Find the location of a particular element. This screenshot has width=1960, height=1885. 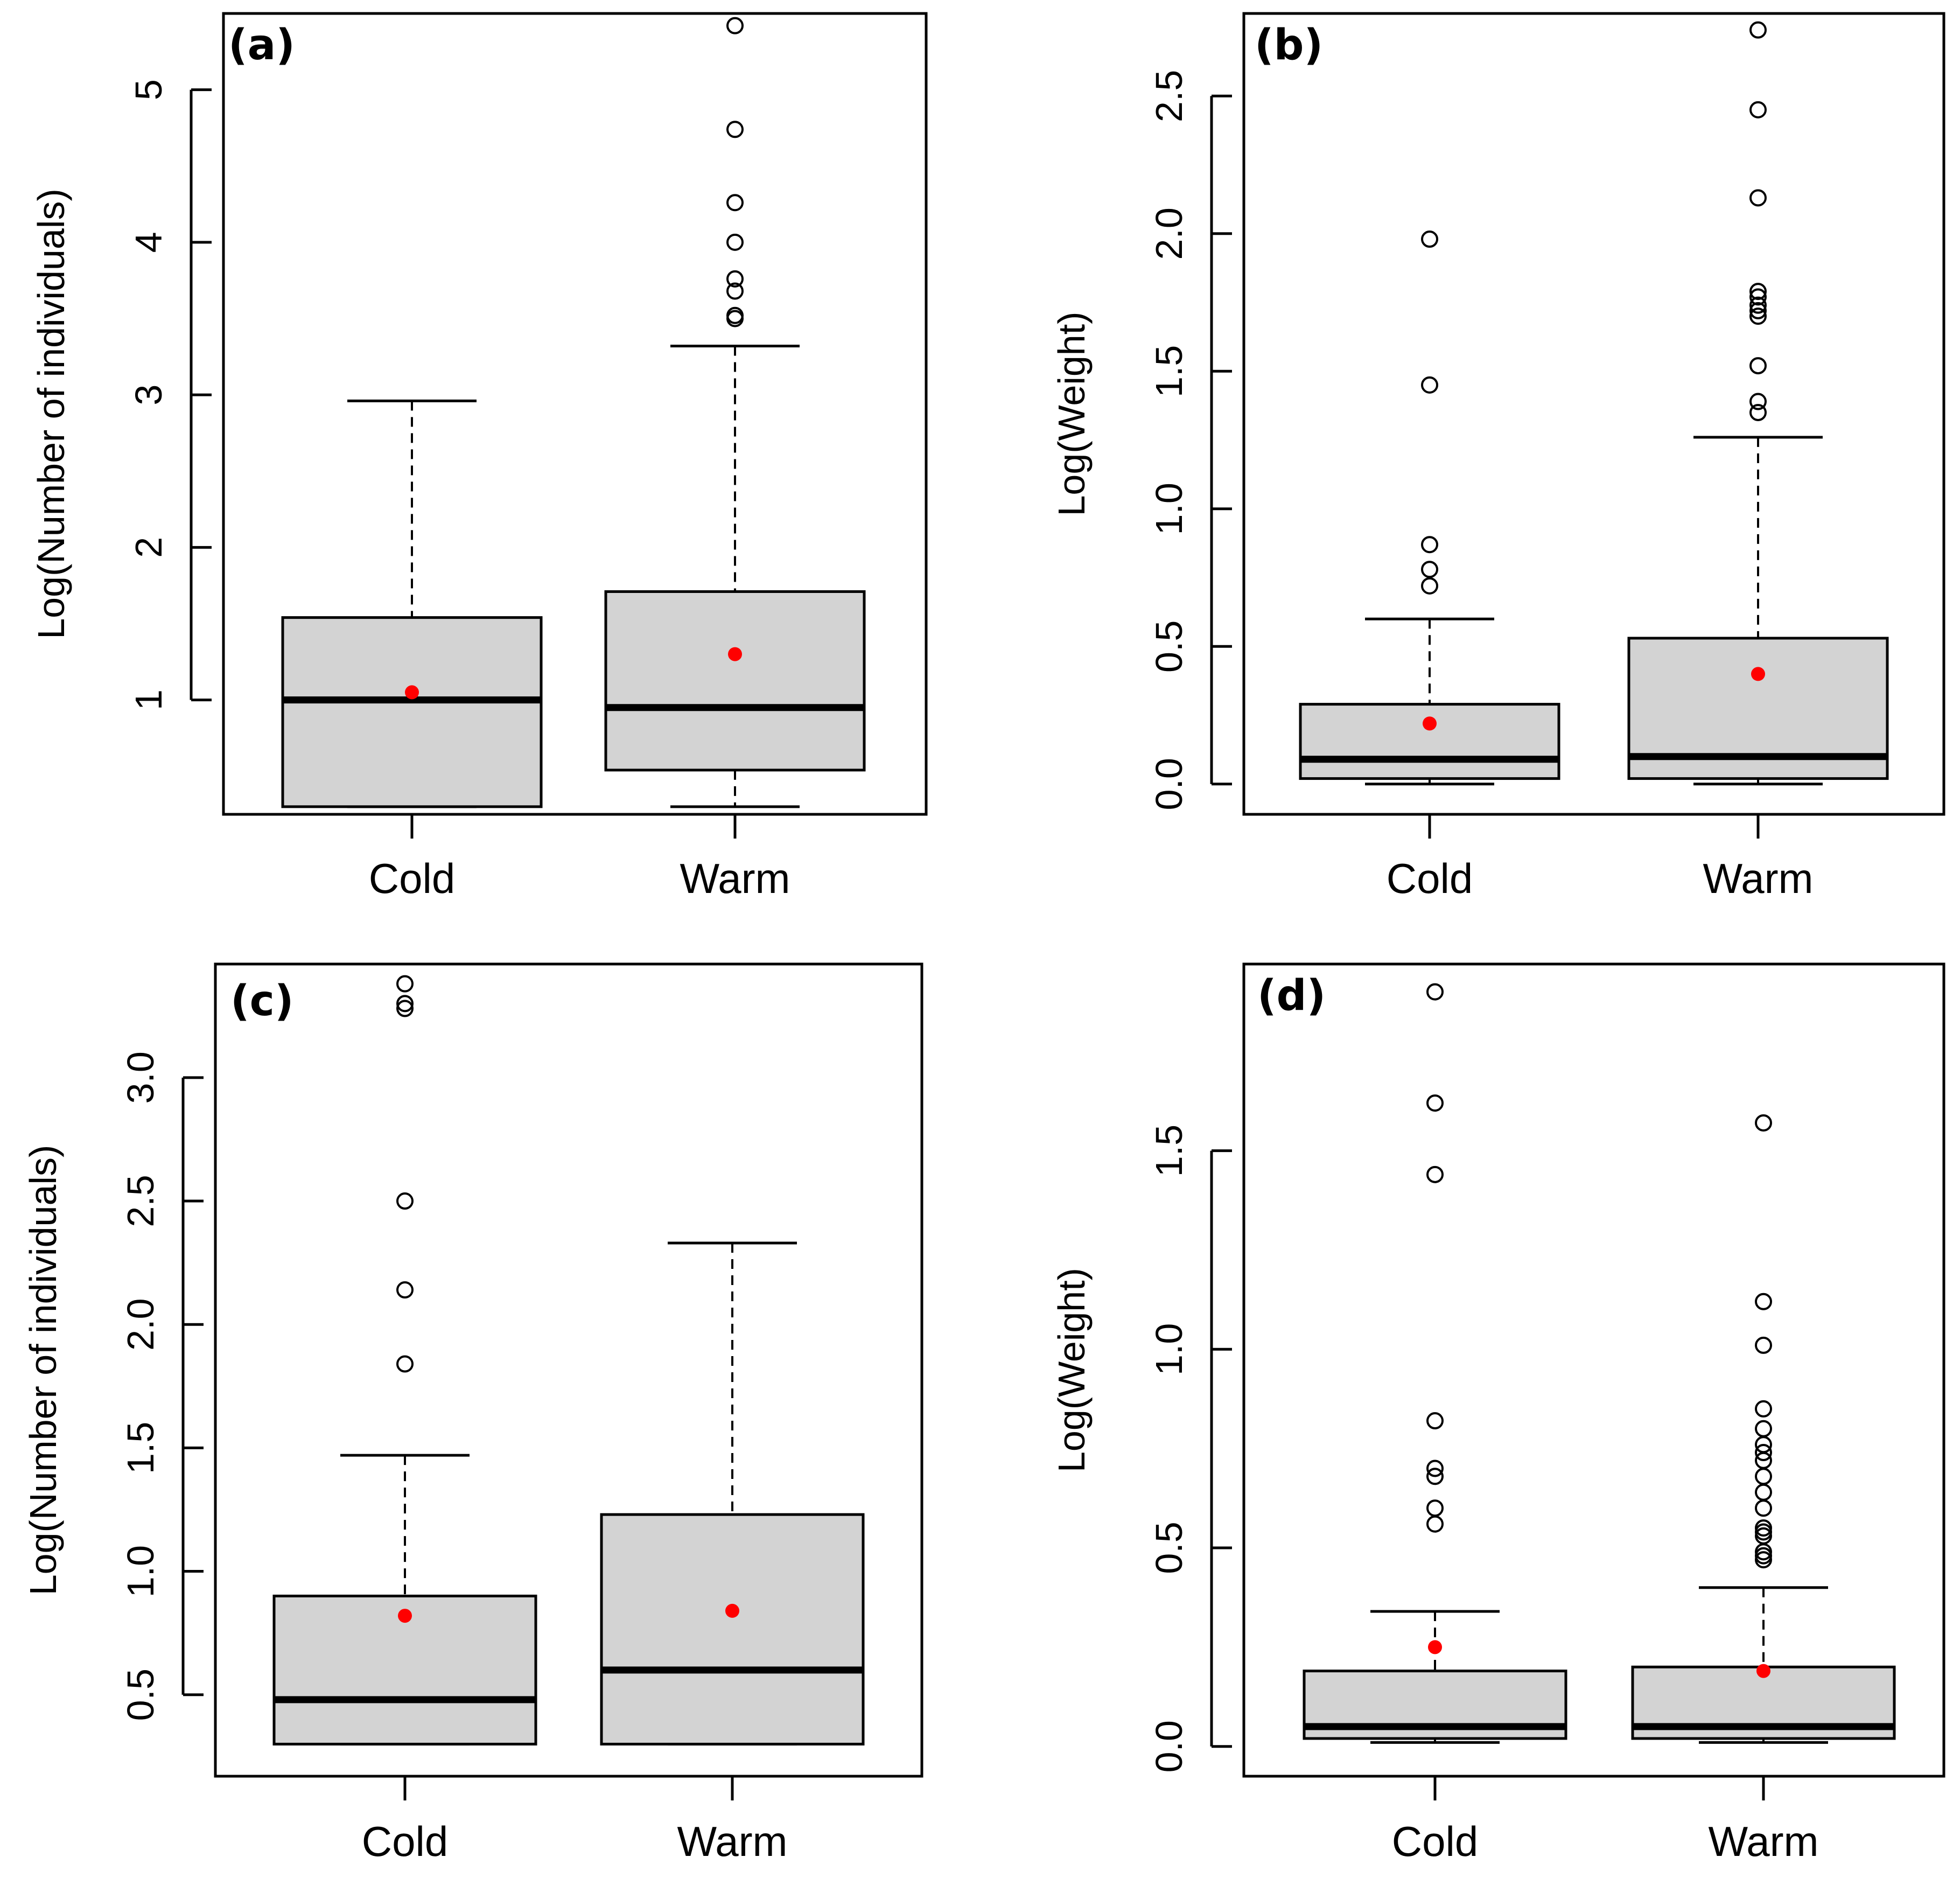

panel-label: (a) is located at coordinates (261, 45).